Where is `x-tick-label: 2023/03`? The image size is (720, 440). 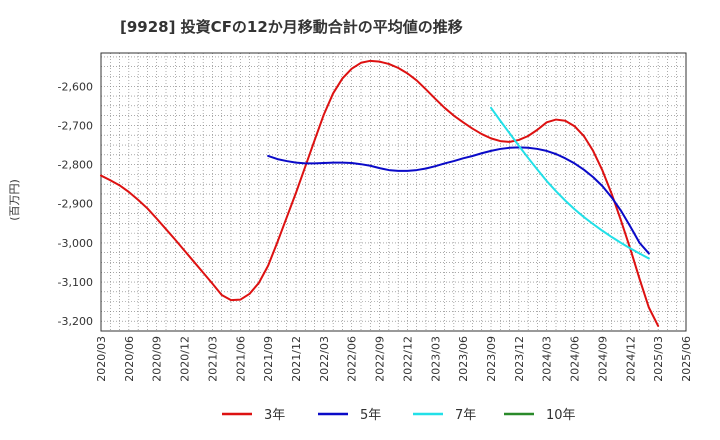
x-tick-label: 2023/03 is located at coordinates (435, 359).